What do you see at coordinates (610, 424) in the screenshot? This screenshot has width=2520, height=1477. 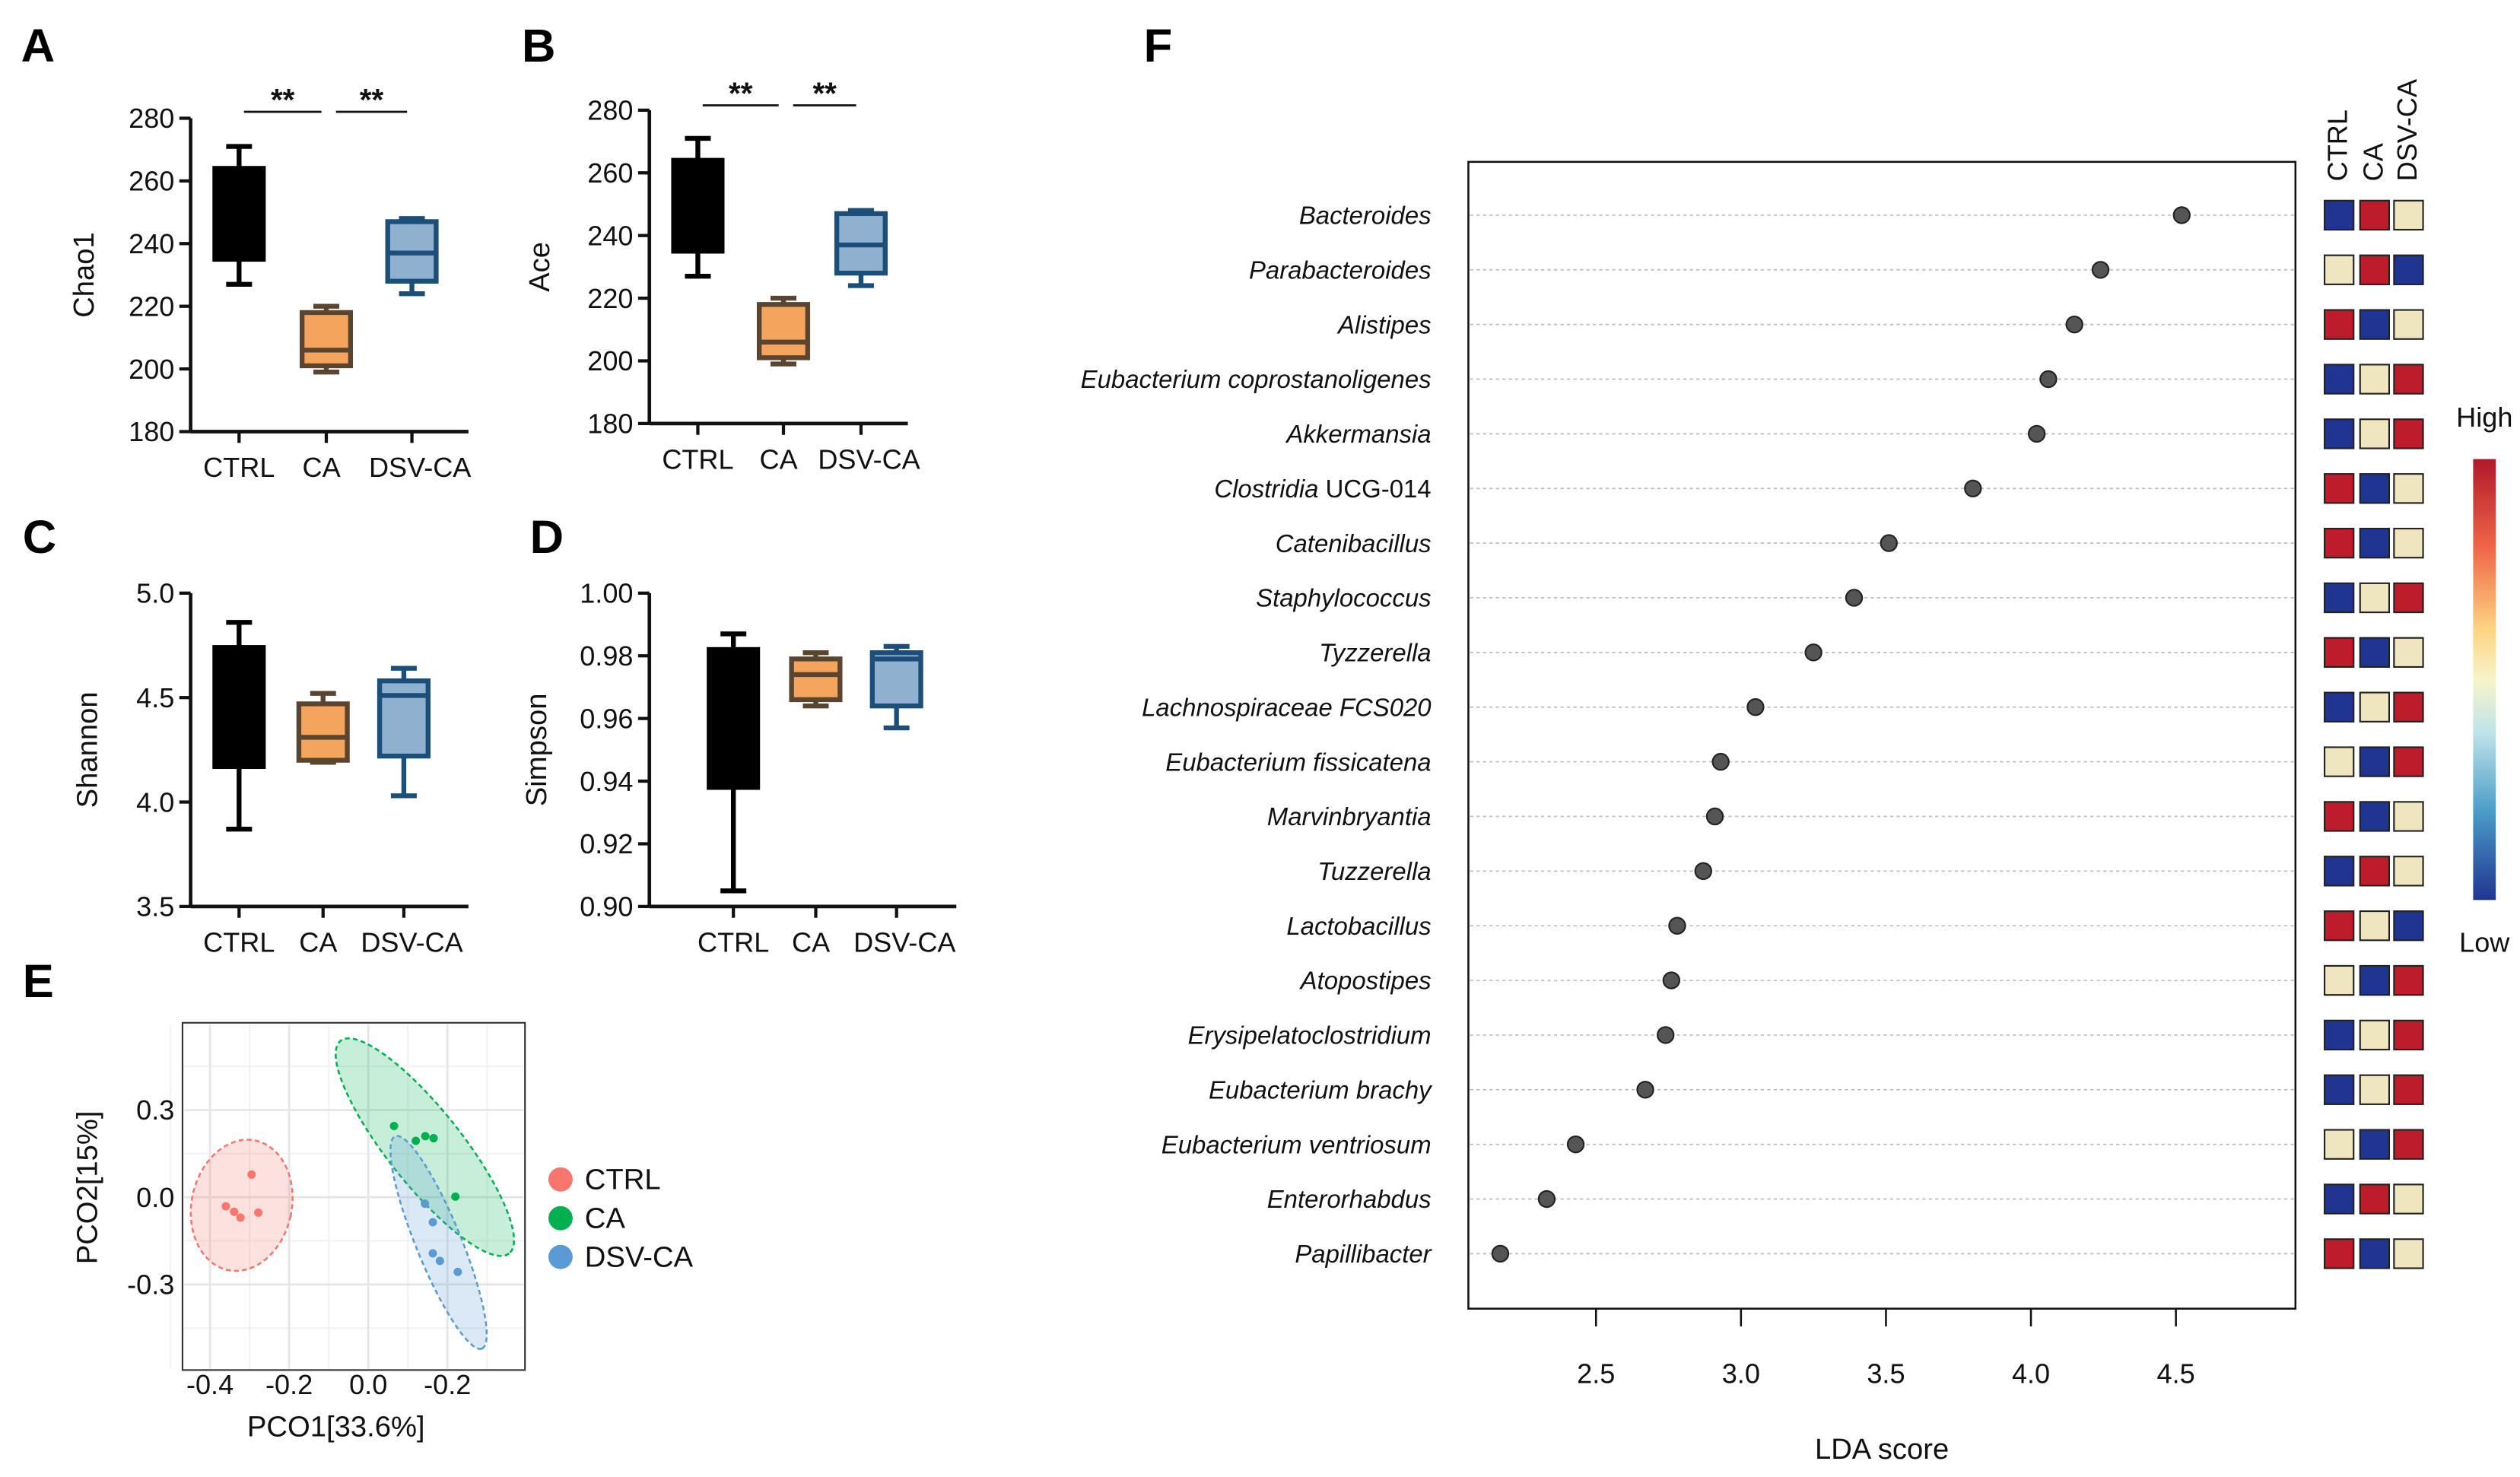 I see `y-tick-label: 180` at bounding box center [610, 424].